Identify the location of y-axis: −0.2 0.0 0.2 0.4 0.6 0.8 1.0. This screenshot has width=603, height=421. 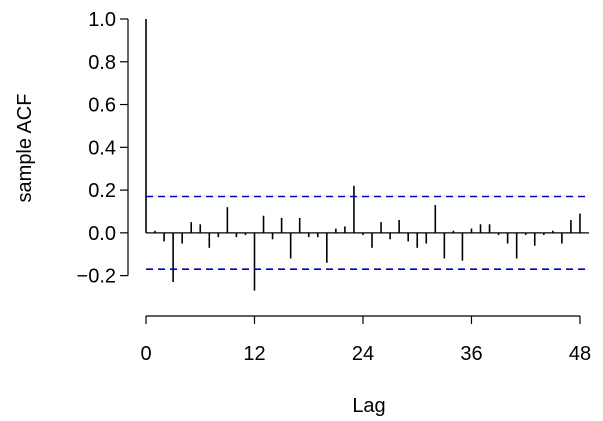
(103, 148).